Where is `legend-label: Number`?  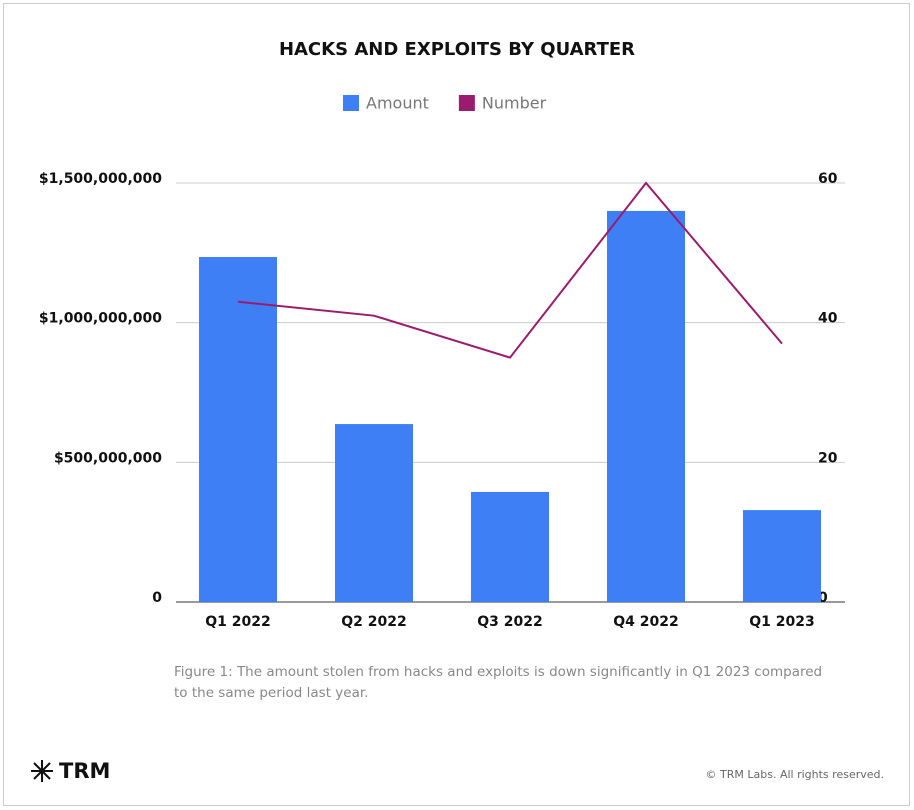
legend-label: Number is located at coordinates (514, 103).